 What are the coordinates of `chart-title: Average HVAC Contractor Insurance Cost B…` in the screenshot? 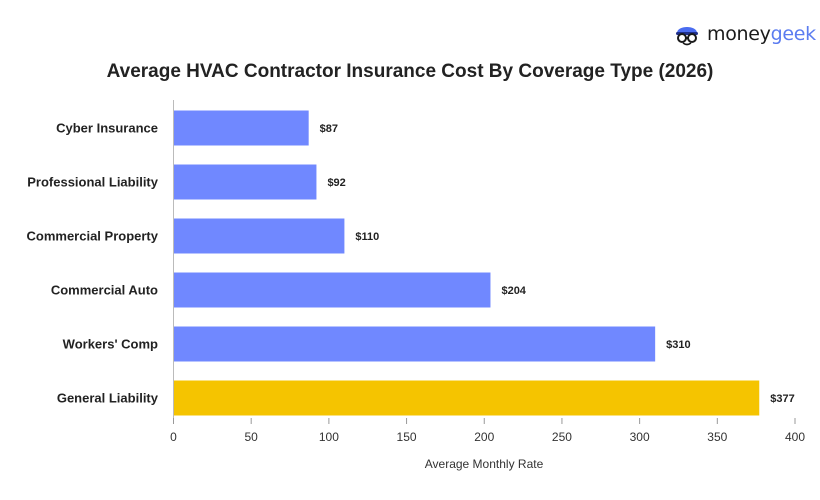 It's located at (410, 71).